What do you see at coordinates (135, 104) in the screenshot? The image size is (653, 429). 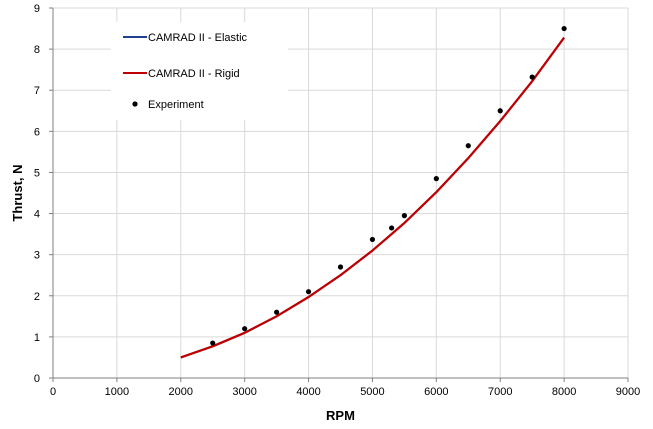 I see `legend-point-swatch` at bounding box center [135, 104].